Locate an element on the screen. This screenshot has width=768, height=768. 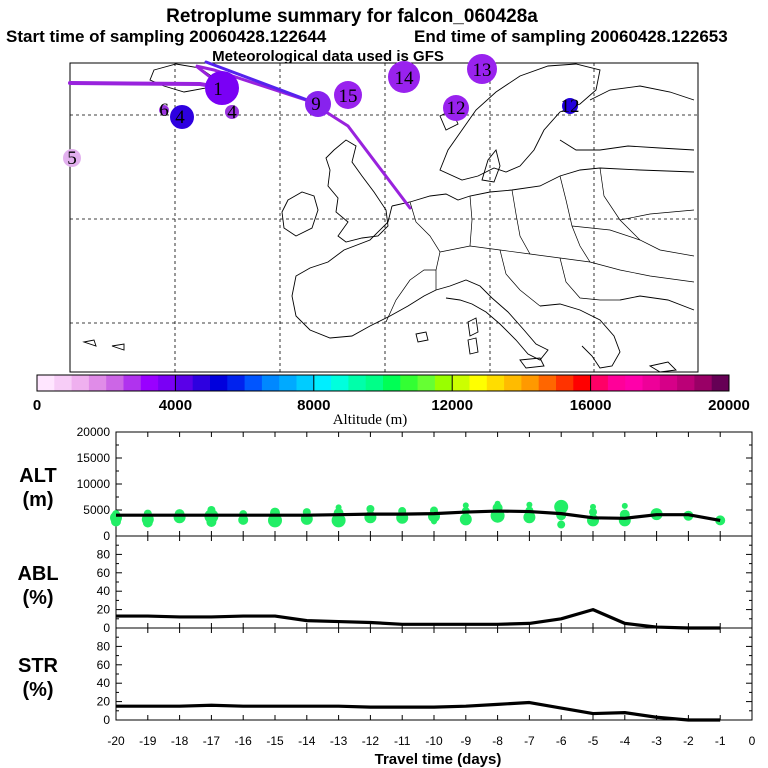
x-tick-label: -20 is located at coordinates (116, 741).